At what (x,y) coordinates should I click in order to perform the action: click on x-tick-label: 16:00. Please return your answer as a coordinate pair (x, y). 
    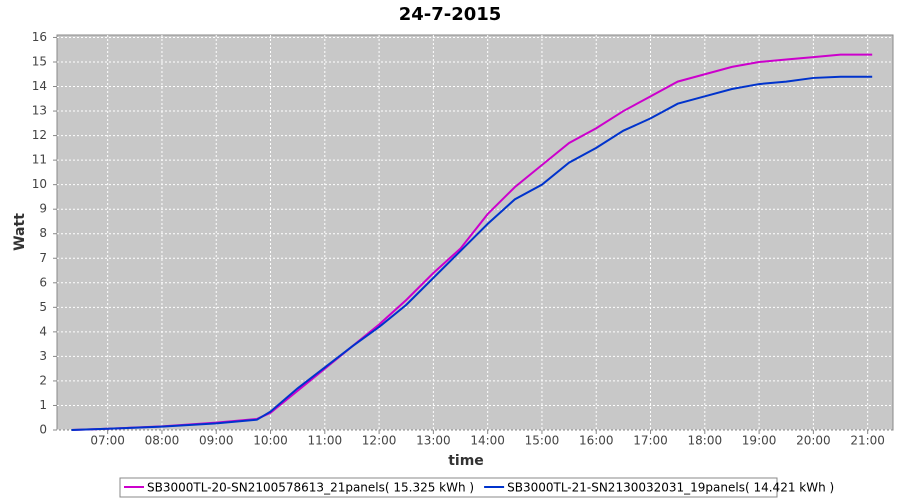
    Looking at the image, I should click on (596, 441).